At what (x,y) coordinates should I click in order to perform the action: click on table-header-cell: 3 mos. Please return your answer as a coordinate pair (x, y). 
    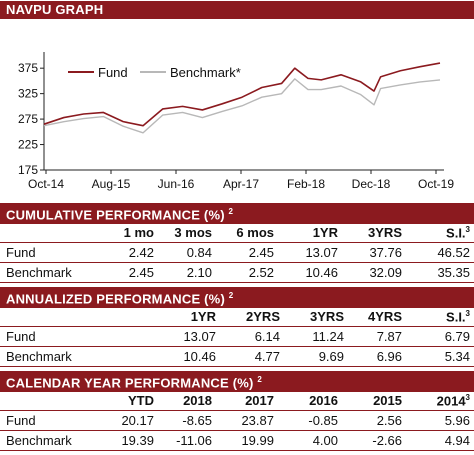
    Looking at the image, I should click on (187, 233).